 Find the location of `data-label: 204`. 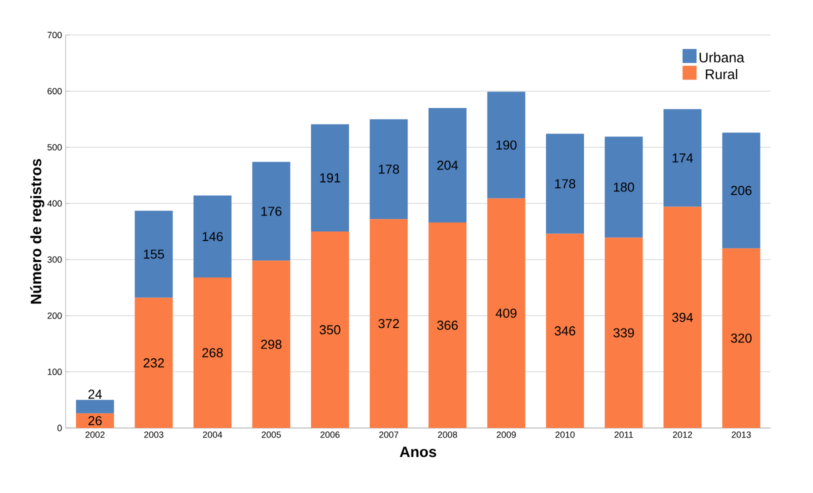

data-label: 204 is located at coordinates (447, 165).